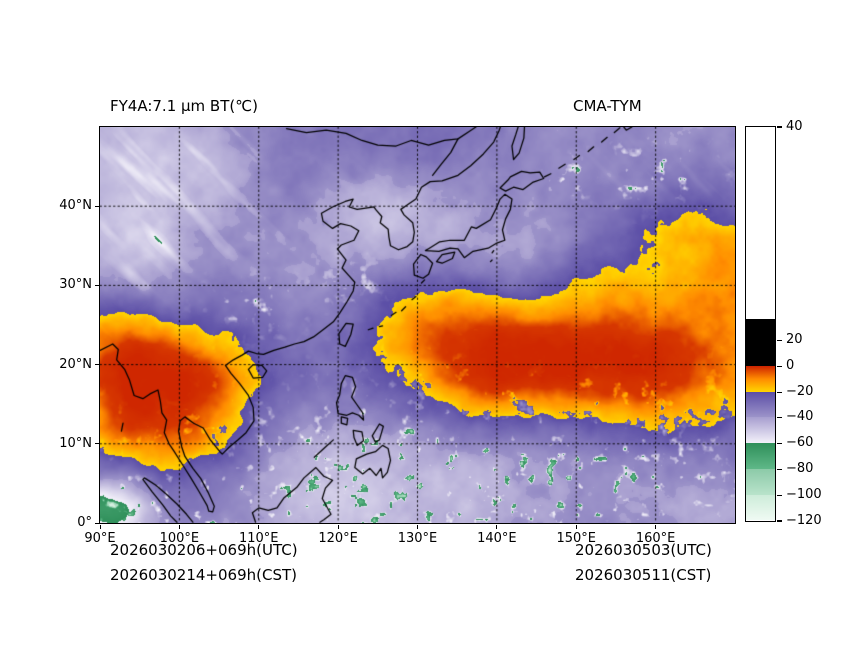 This screenshot has width=860, height=645. Describe the element at coordinates (800, 417) in the screenshot. I see `colorbar-tick-label: −40` at that location.